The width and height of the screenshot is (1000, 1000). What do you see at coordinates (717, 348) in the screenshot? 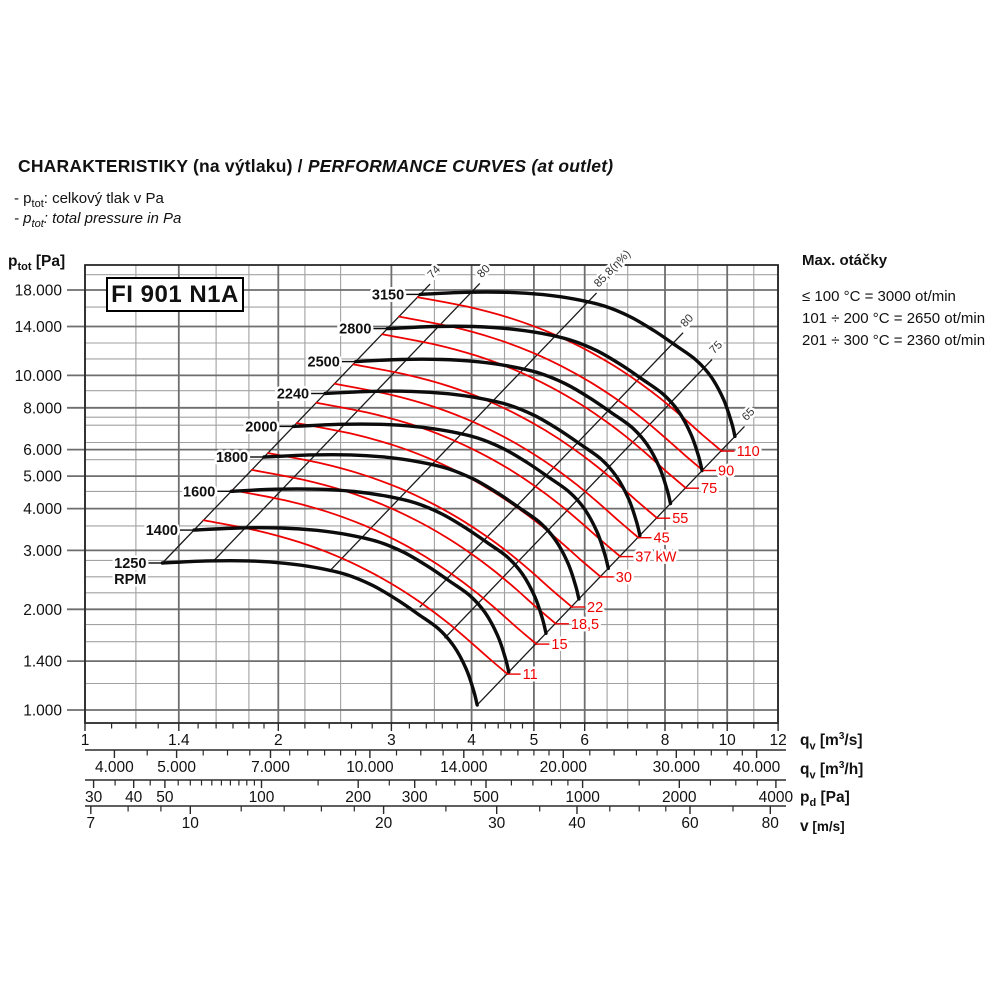
I see `efficiency-label-75: 75` at bounding box center [717, 348].